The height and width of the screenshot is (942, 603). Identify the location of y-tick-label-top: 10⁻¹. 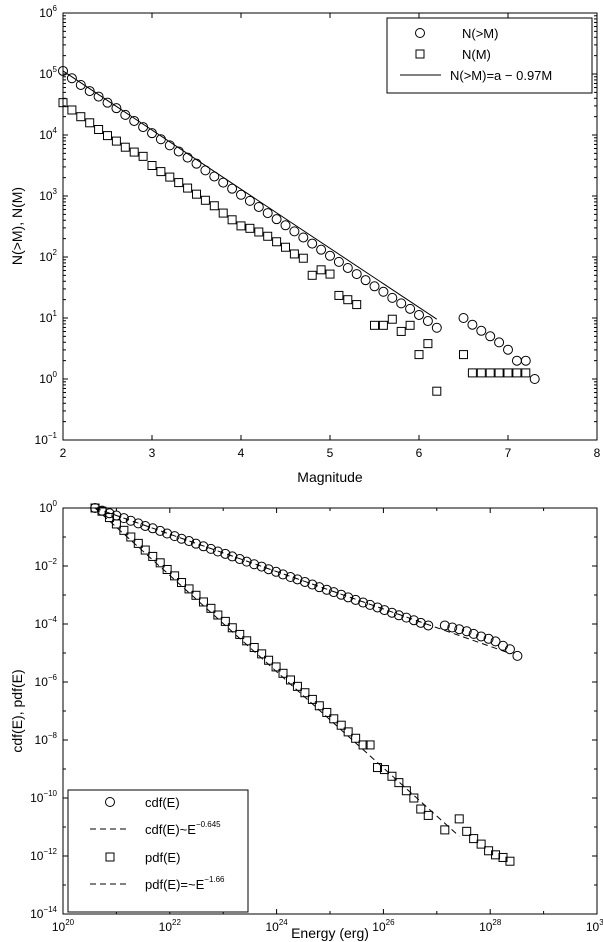
(46, 439).